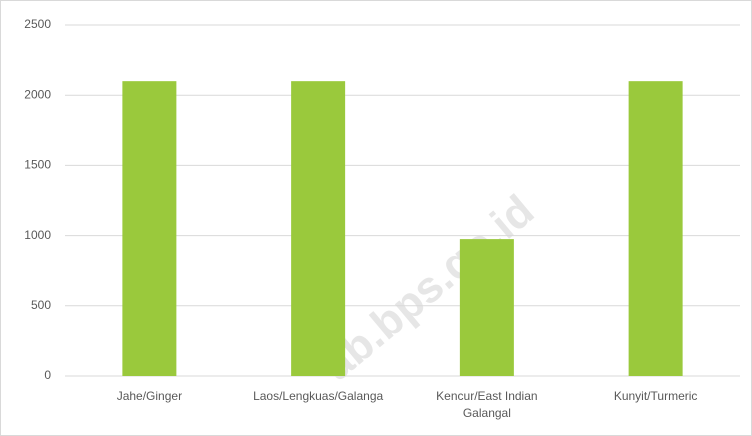 The height and width of the screenshot is (436, 752). I want to click on x-tick-label: Laos/Lengkuas/Galanga, so click(318, 396).